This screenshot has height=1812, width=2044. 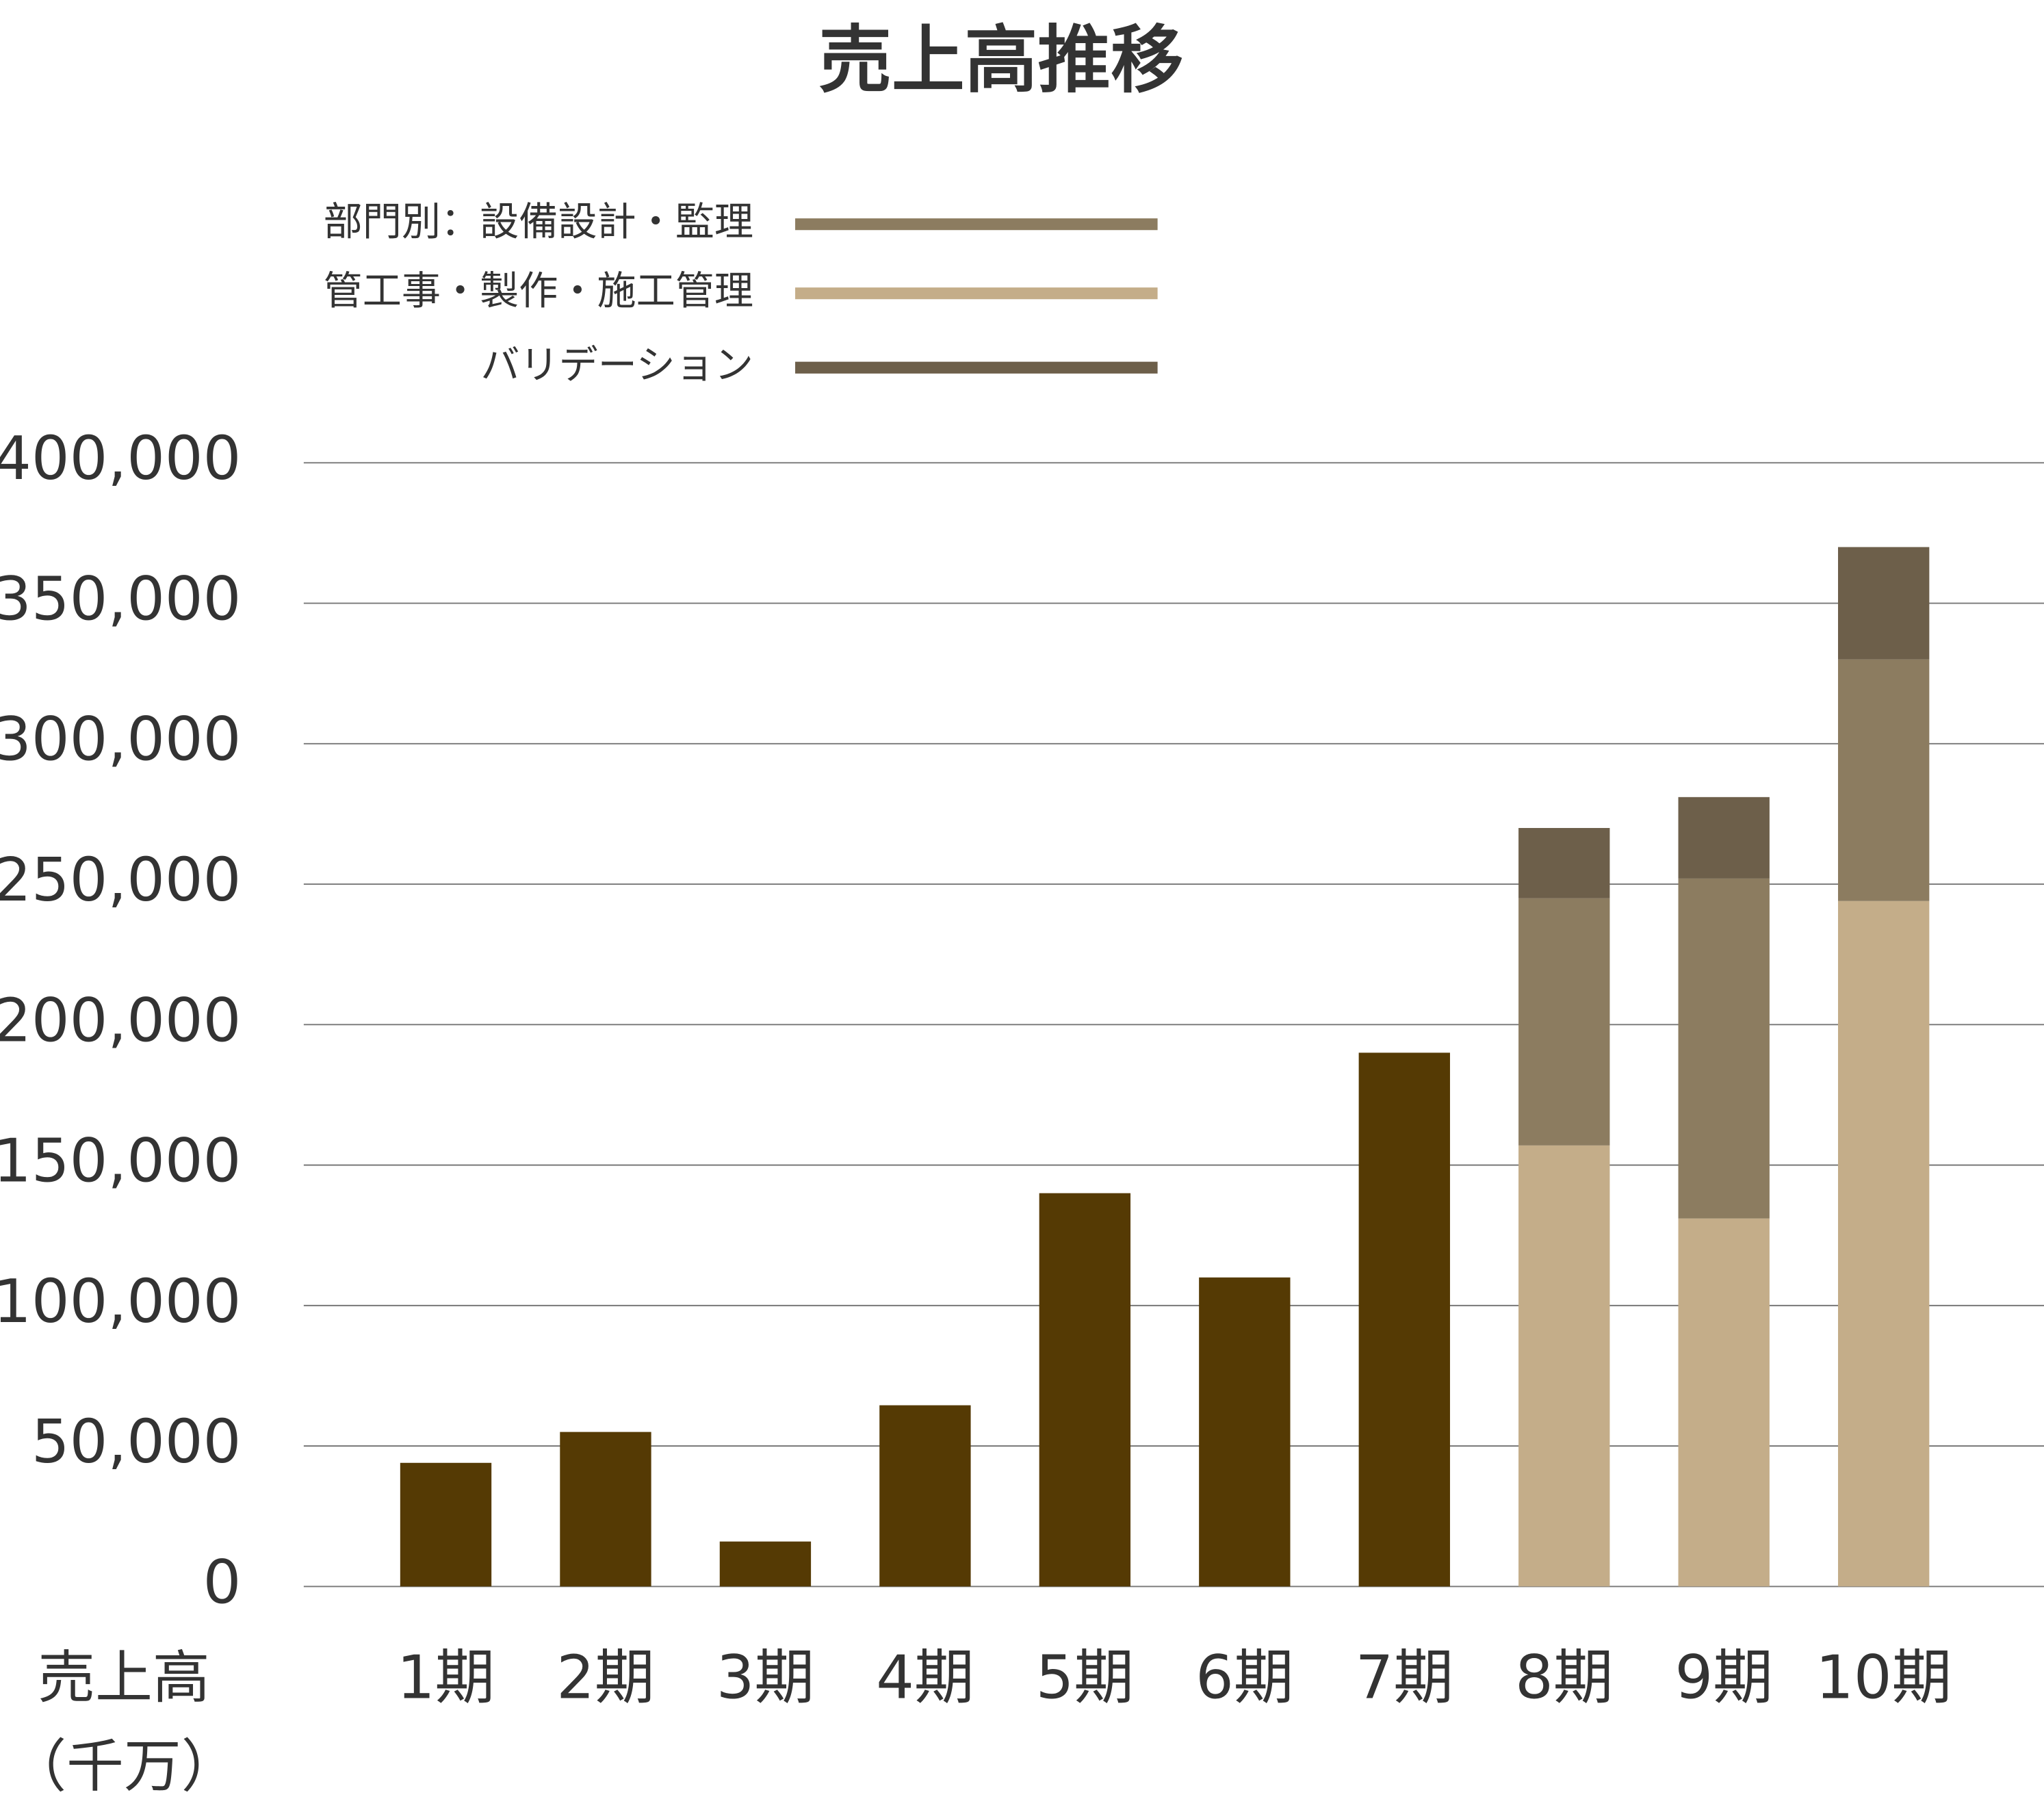 I want to click on y-tick-label: 100,000, so click(x=120, y=1301).